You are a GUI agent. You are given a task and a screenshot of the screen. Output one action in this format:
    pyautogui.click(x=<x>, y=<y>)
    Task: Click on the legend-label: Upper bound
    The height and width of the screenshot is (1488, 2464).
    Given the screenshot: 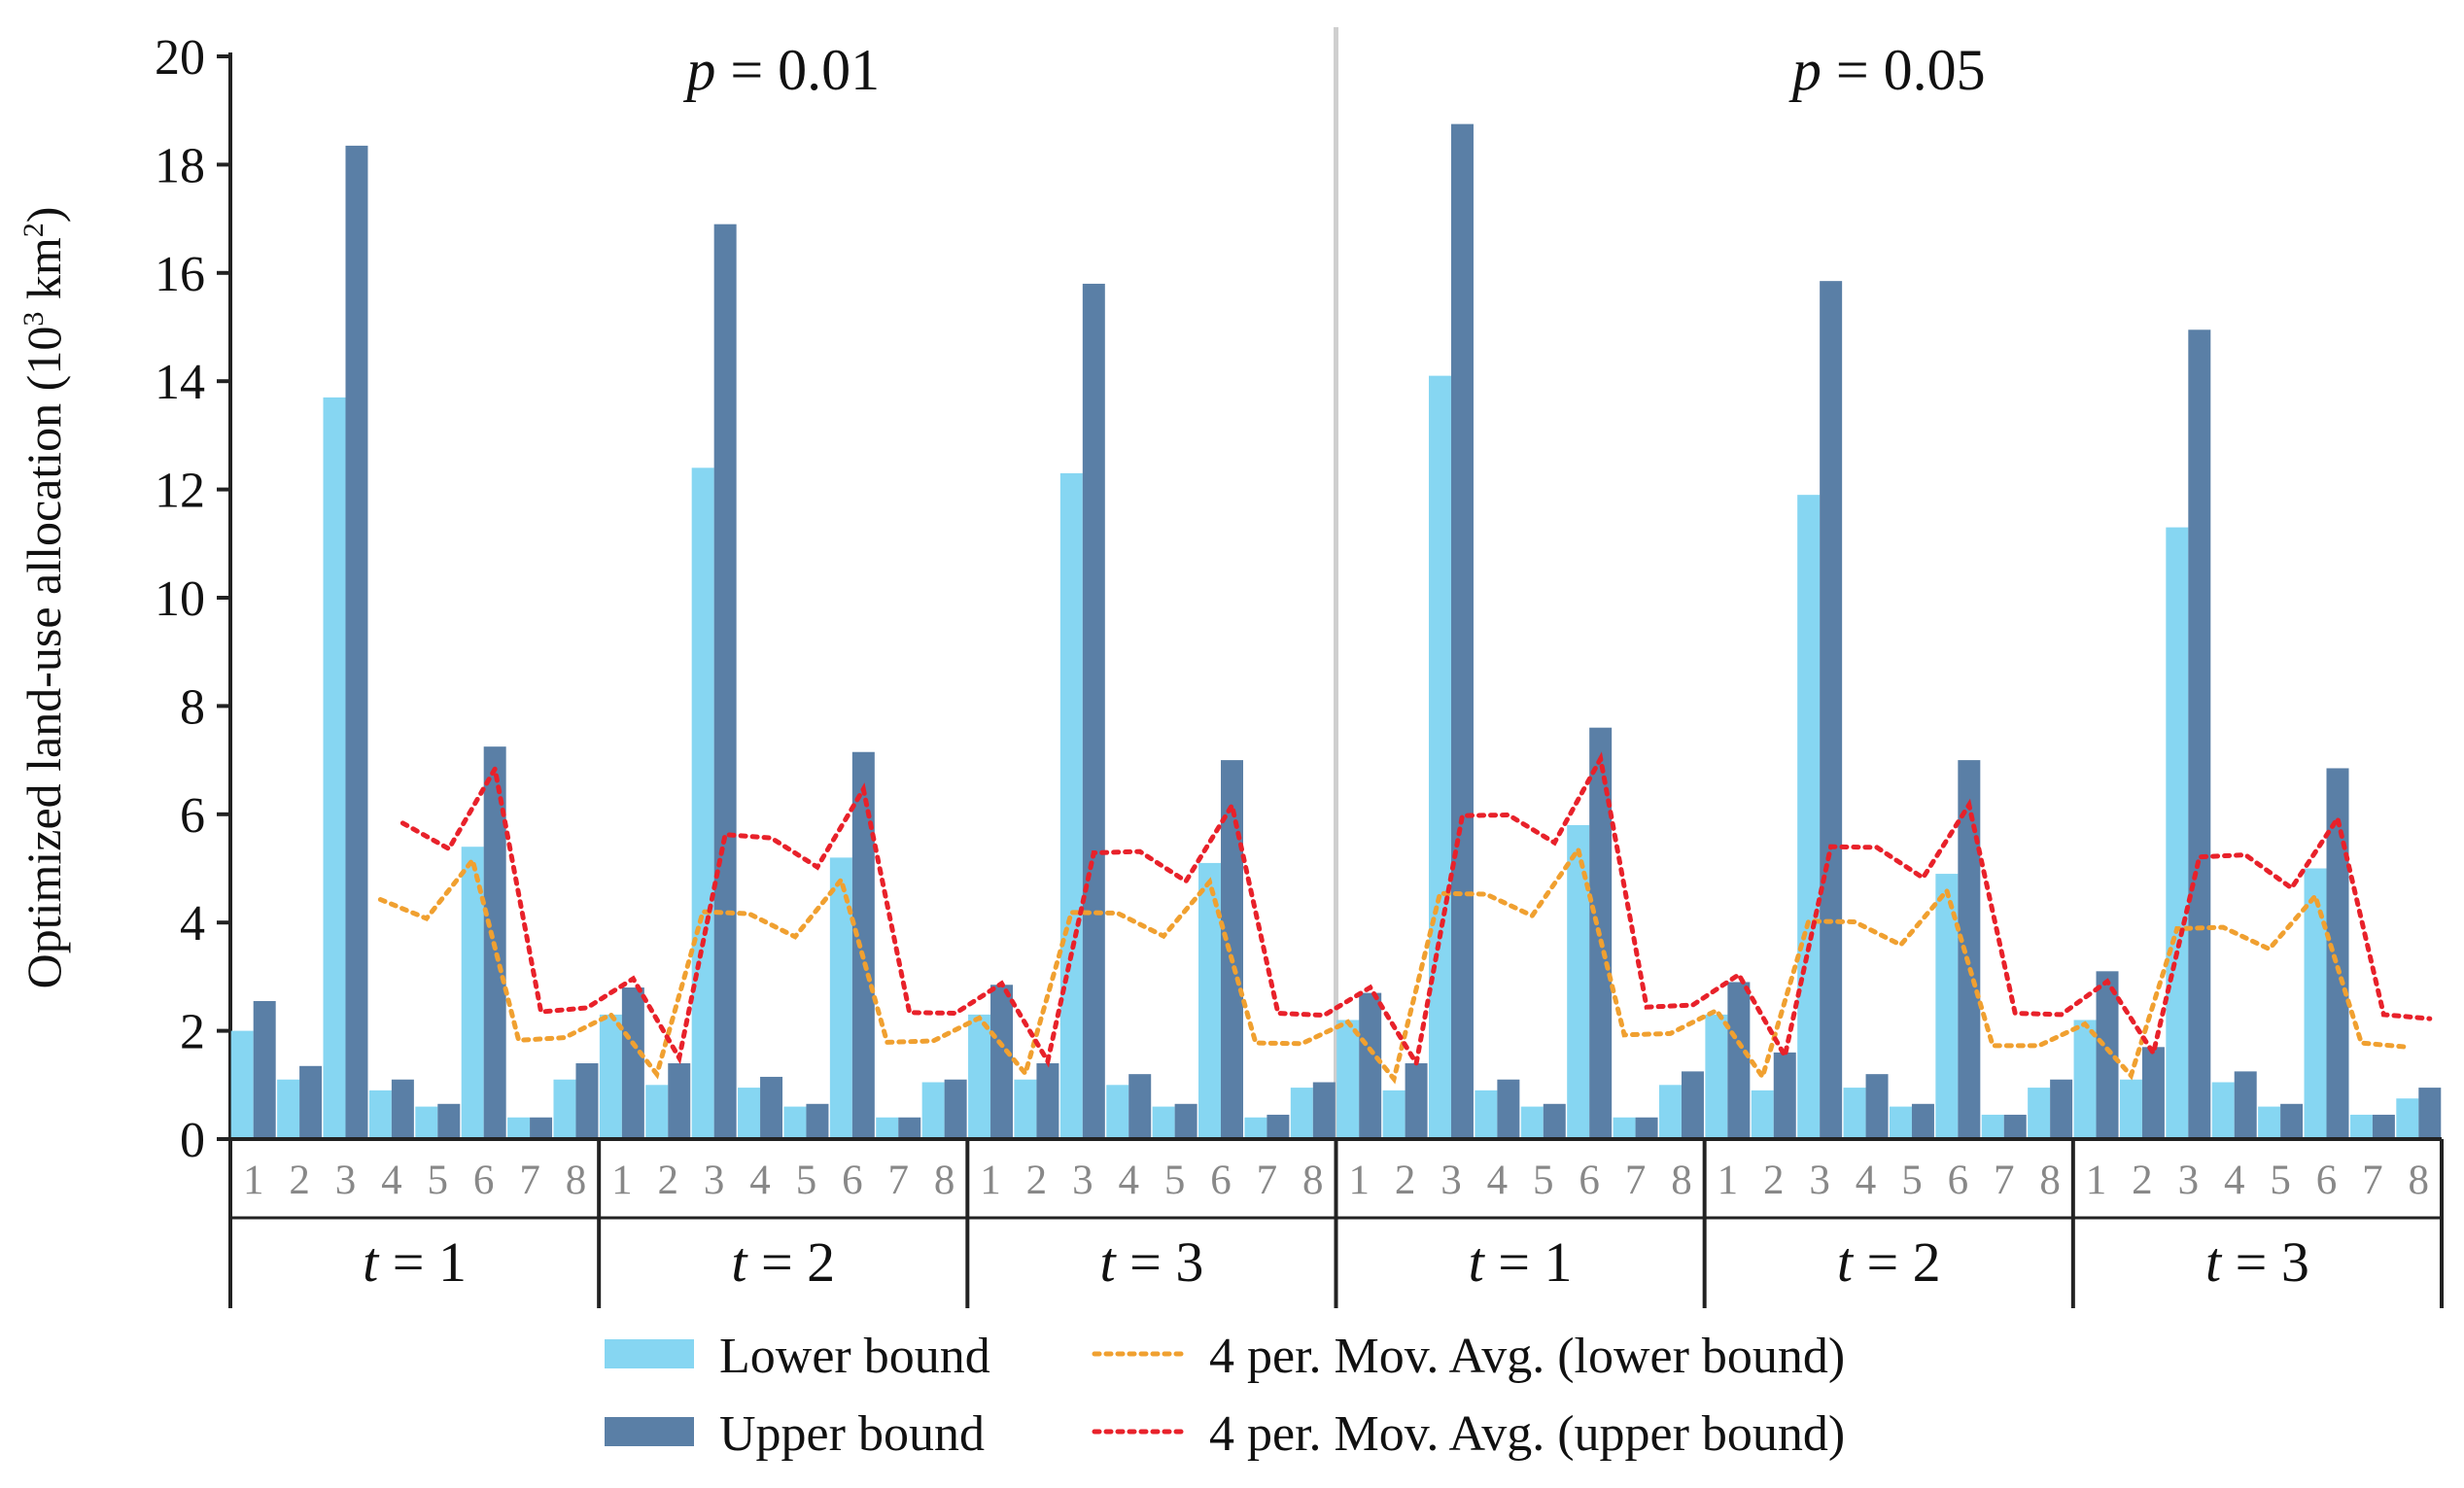 What is the action you would take?
    pyautogui.click(x=852, y=1434)
    